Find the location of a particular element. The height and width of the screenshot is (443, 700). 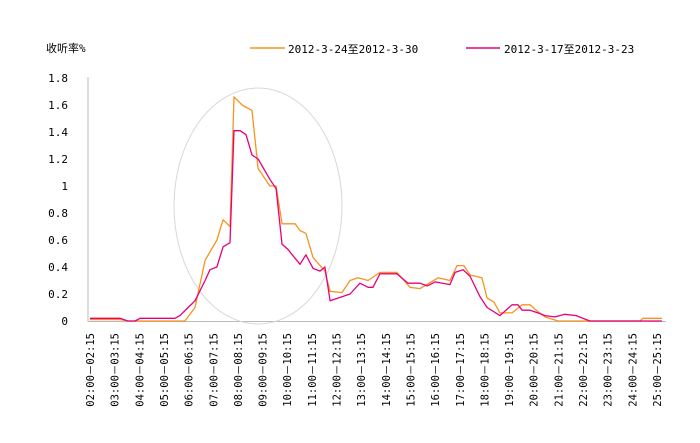

y-tick-label: 0.2 is located at coordinates (58, 294).